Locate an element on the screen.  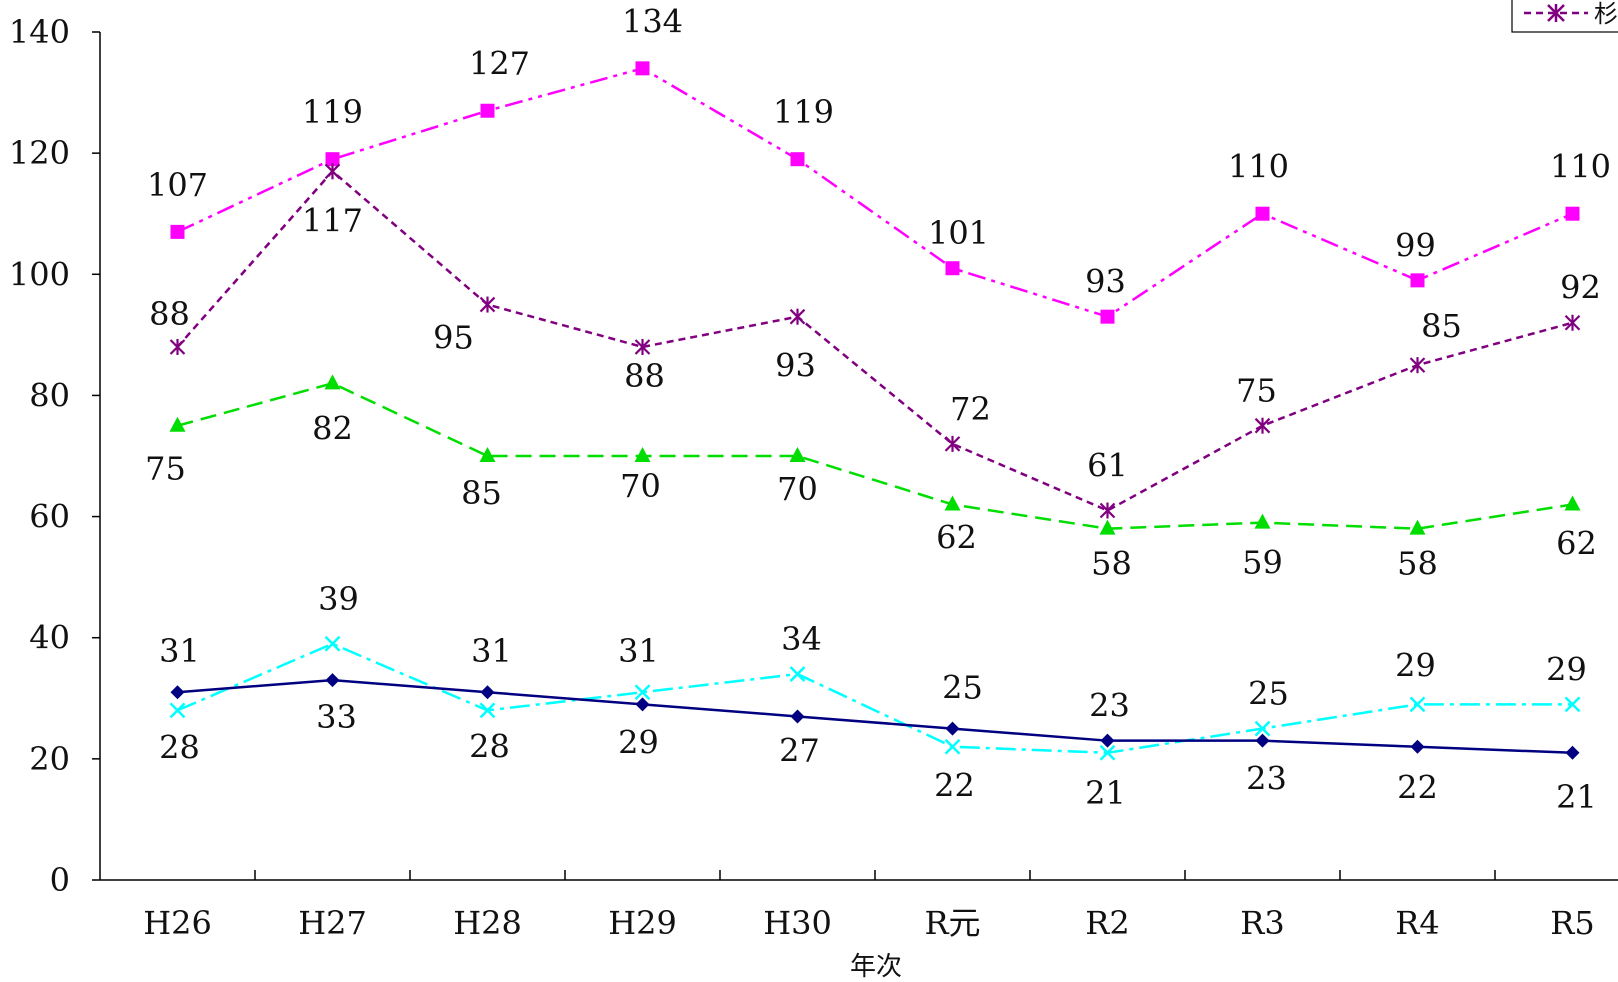
data-label-green: 58 is located at coordinates (1417, 564).